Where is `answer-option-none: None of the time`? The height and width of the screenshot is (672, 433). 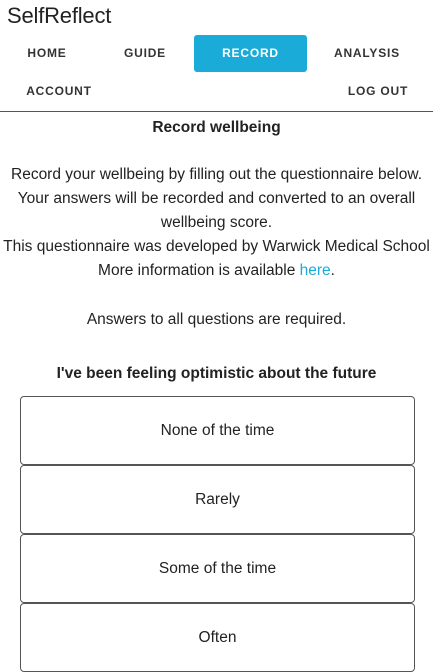
answer-option-none: None of the time is located at coordinates (217, 430).